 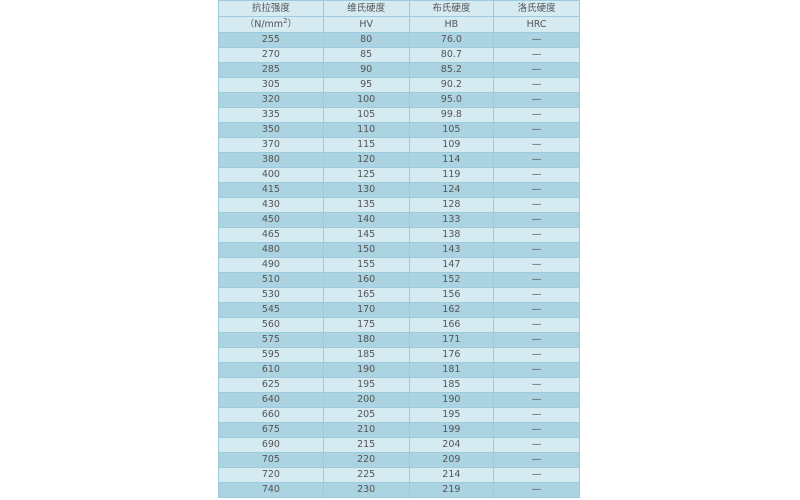 I want to click on tensile-strength-cell: 705, so click(x=271, y=460).